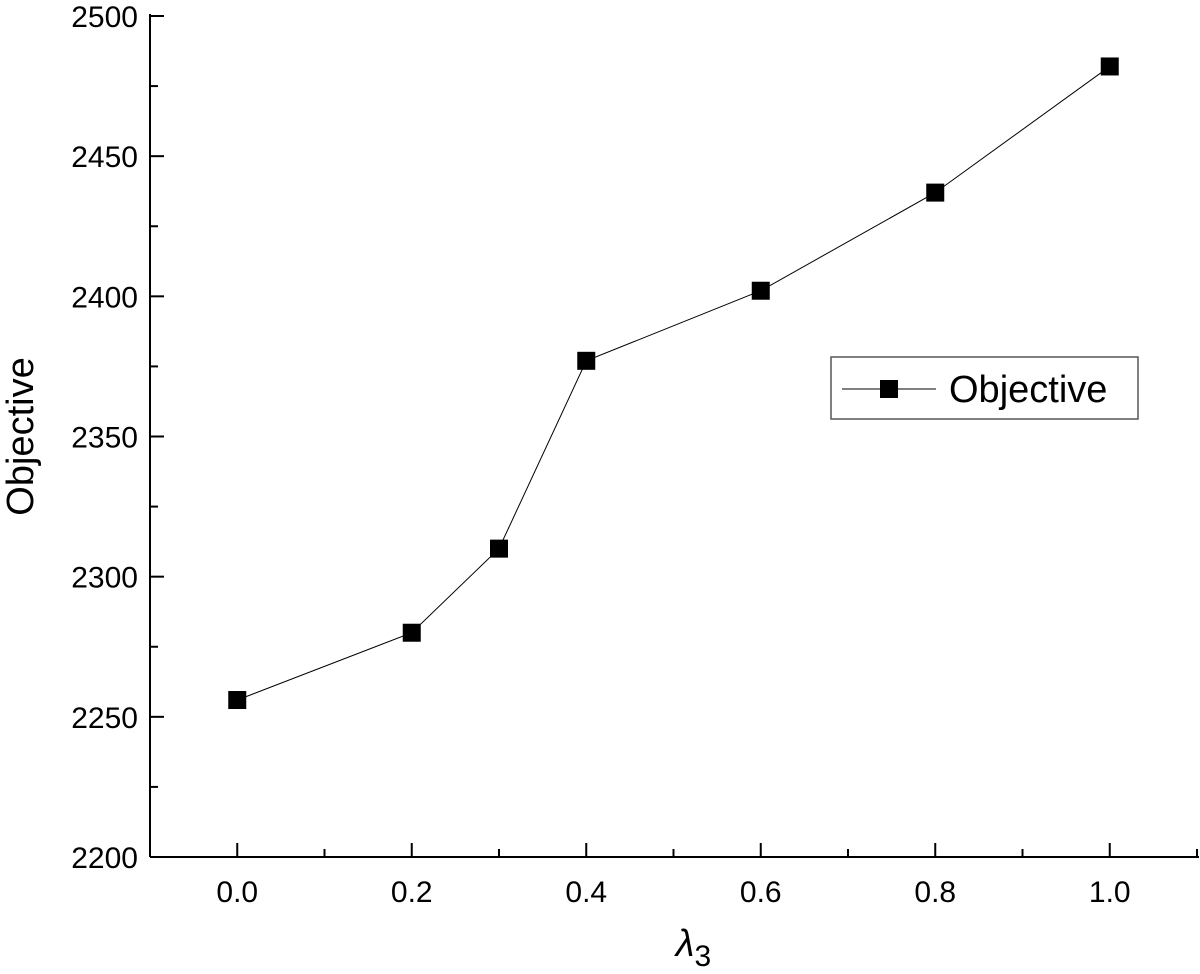  What do you see at coordinates (104, 17) in the screenshot?
I see `y-tick-label: 2500` at bounding box center [104, 17].